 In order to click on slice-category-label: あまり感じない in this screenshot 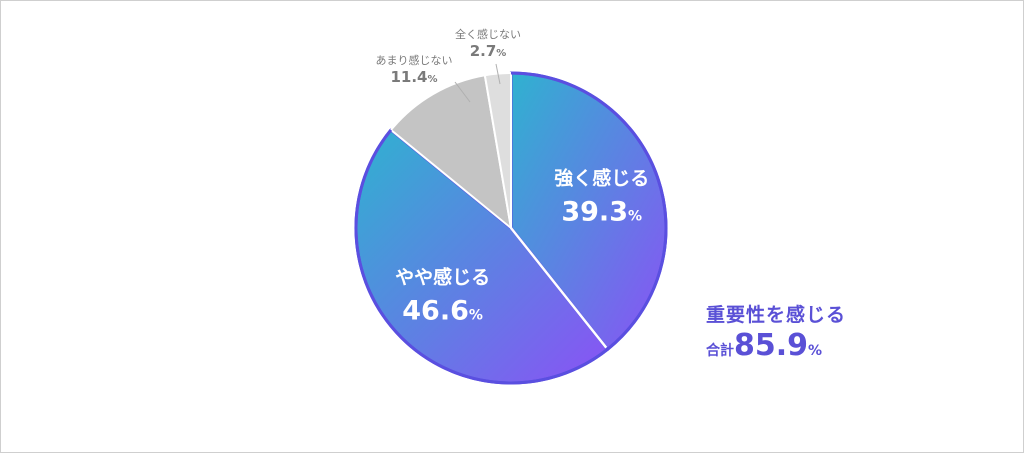, I will do `click(414, 60)`.